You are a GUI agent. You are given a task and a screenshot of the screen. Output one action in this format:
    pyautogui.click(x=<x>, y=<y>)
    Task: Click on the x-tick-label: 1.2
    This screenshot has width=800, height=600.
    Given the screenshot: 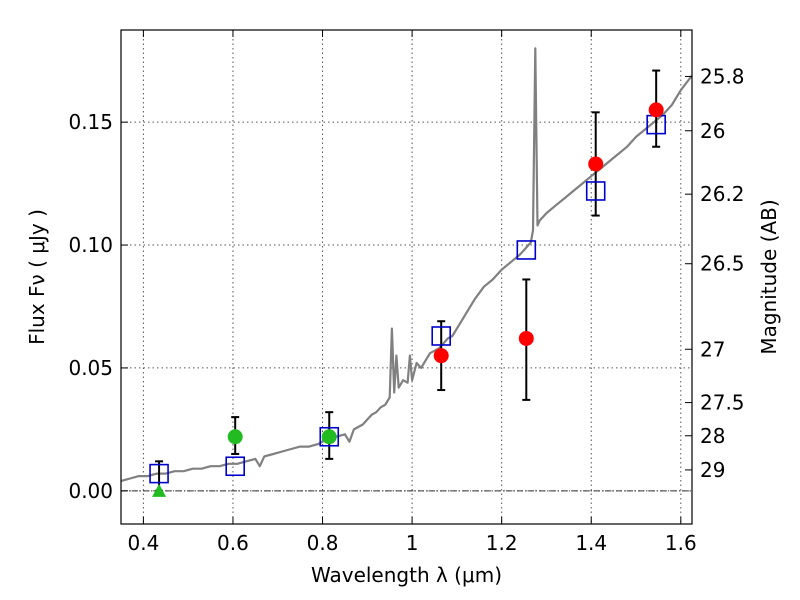 What is the action you would take?
    pyautogui.click(x=502, y=543)
    